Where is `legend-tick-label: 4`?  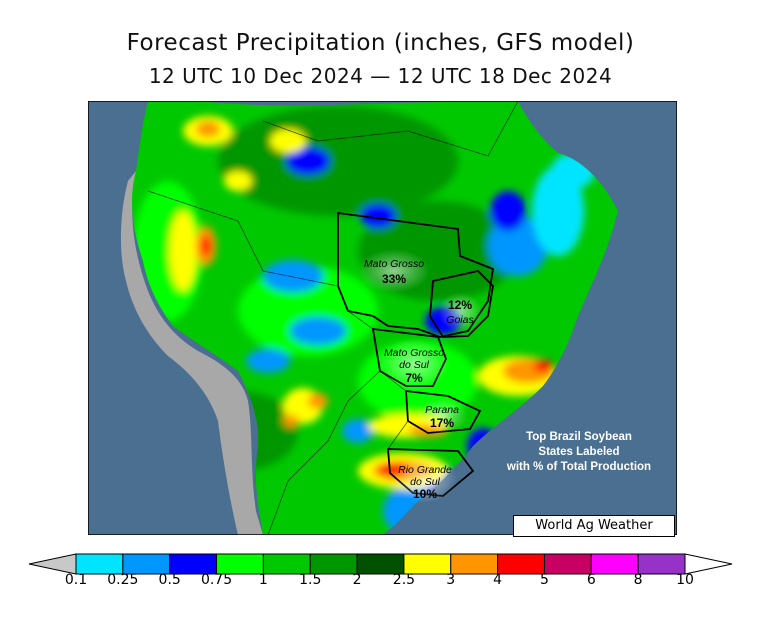
legend-tick-label: 4 is located at coordinates (498, 580).